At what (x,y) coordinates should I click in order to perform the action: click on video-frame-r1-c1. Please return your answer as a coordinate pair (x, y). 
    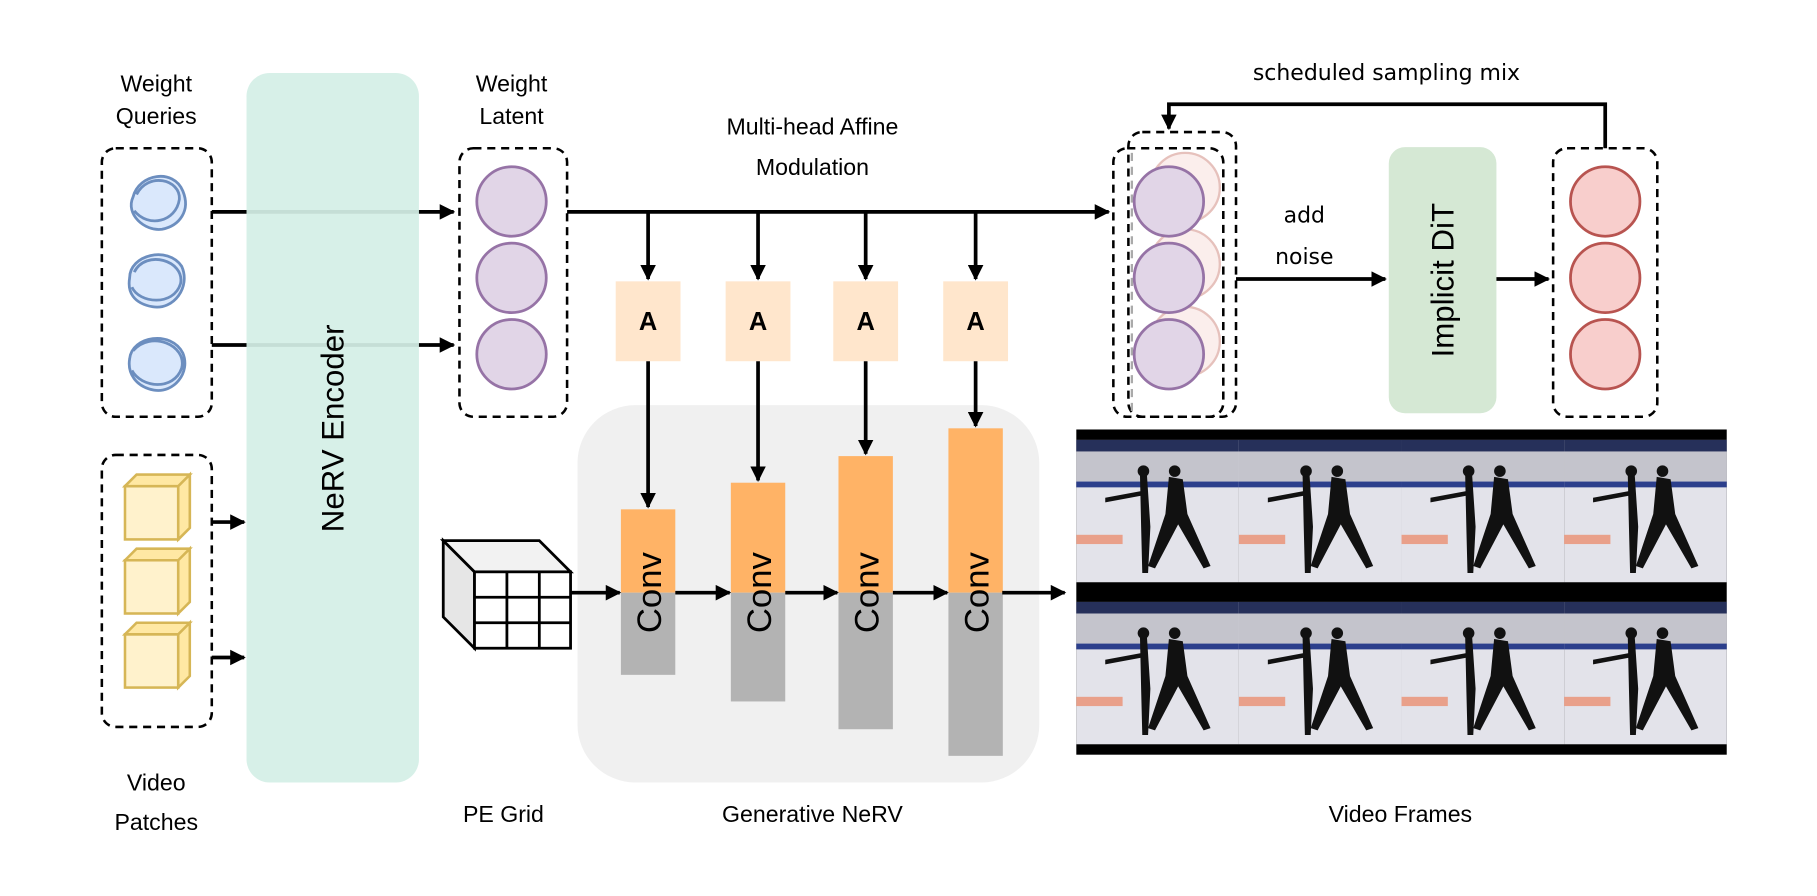
    Looking at the image, I should click on (1157, 511).